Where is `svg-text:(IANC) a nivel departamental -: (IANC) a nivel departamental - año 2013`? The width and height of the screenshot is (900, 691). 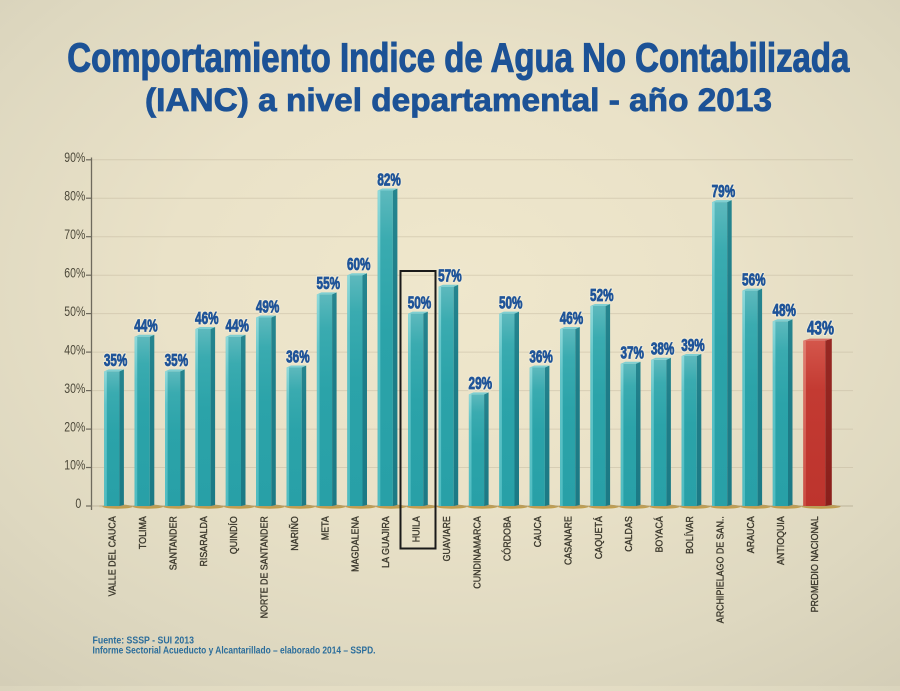 svg-text:(IANC) a nivel departamental -: (IANC) a nivel departamental - año 2013 is located at coordinates (458, 100).